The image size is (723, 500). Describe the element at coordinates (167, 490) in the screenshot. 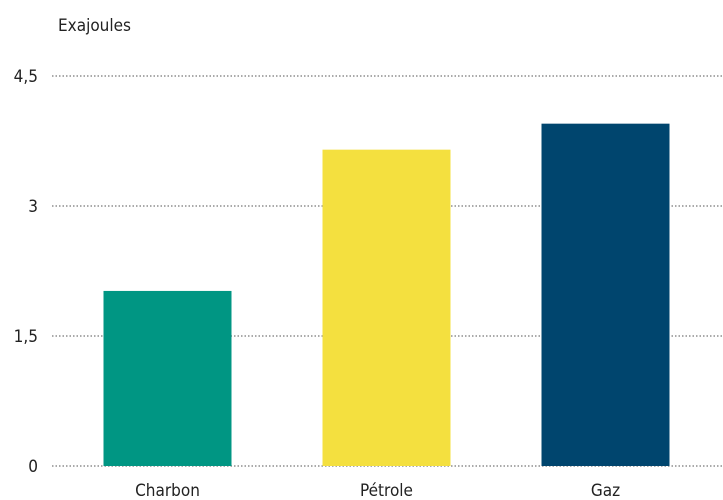

I see `x-category-label: Charbon` at that location.